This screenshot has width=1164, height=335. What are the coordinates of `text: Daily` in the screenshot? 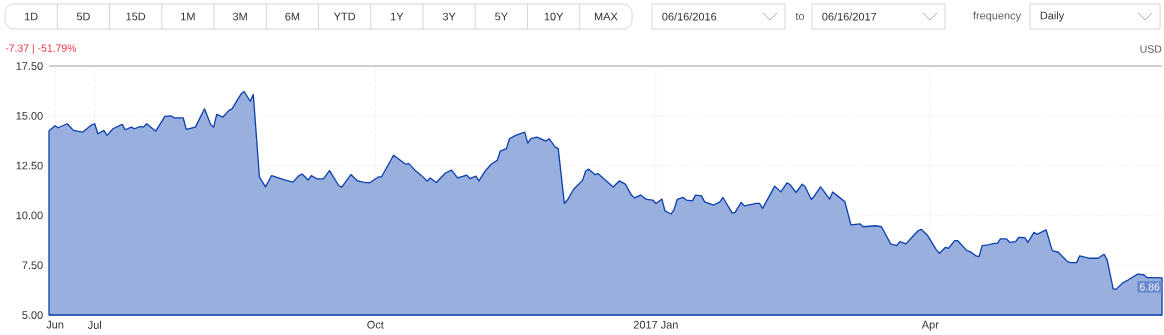 It's located at (1052, 16).